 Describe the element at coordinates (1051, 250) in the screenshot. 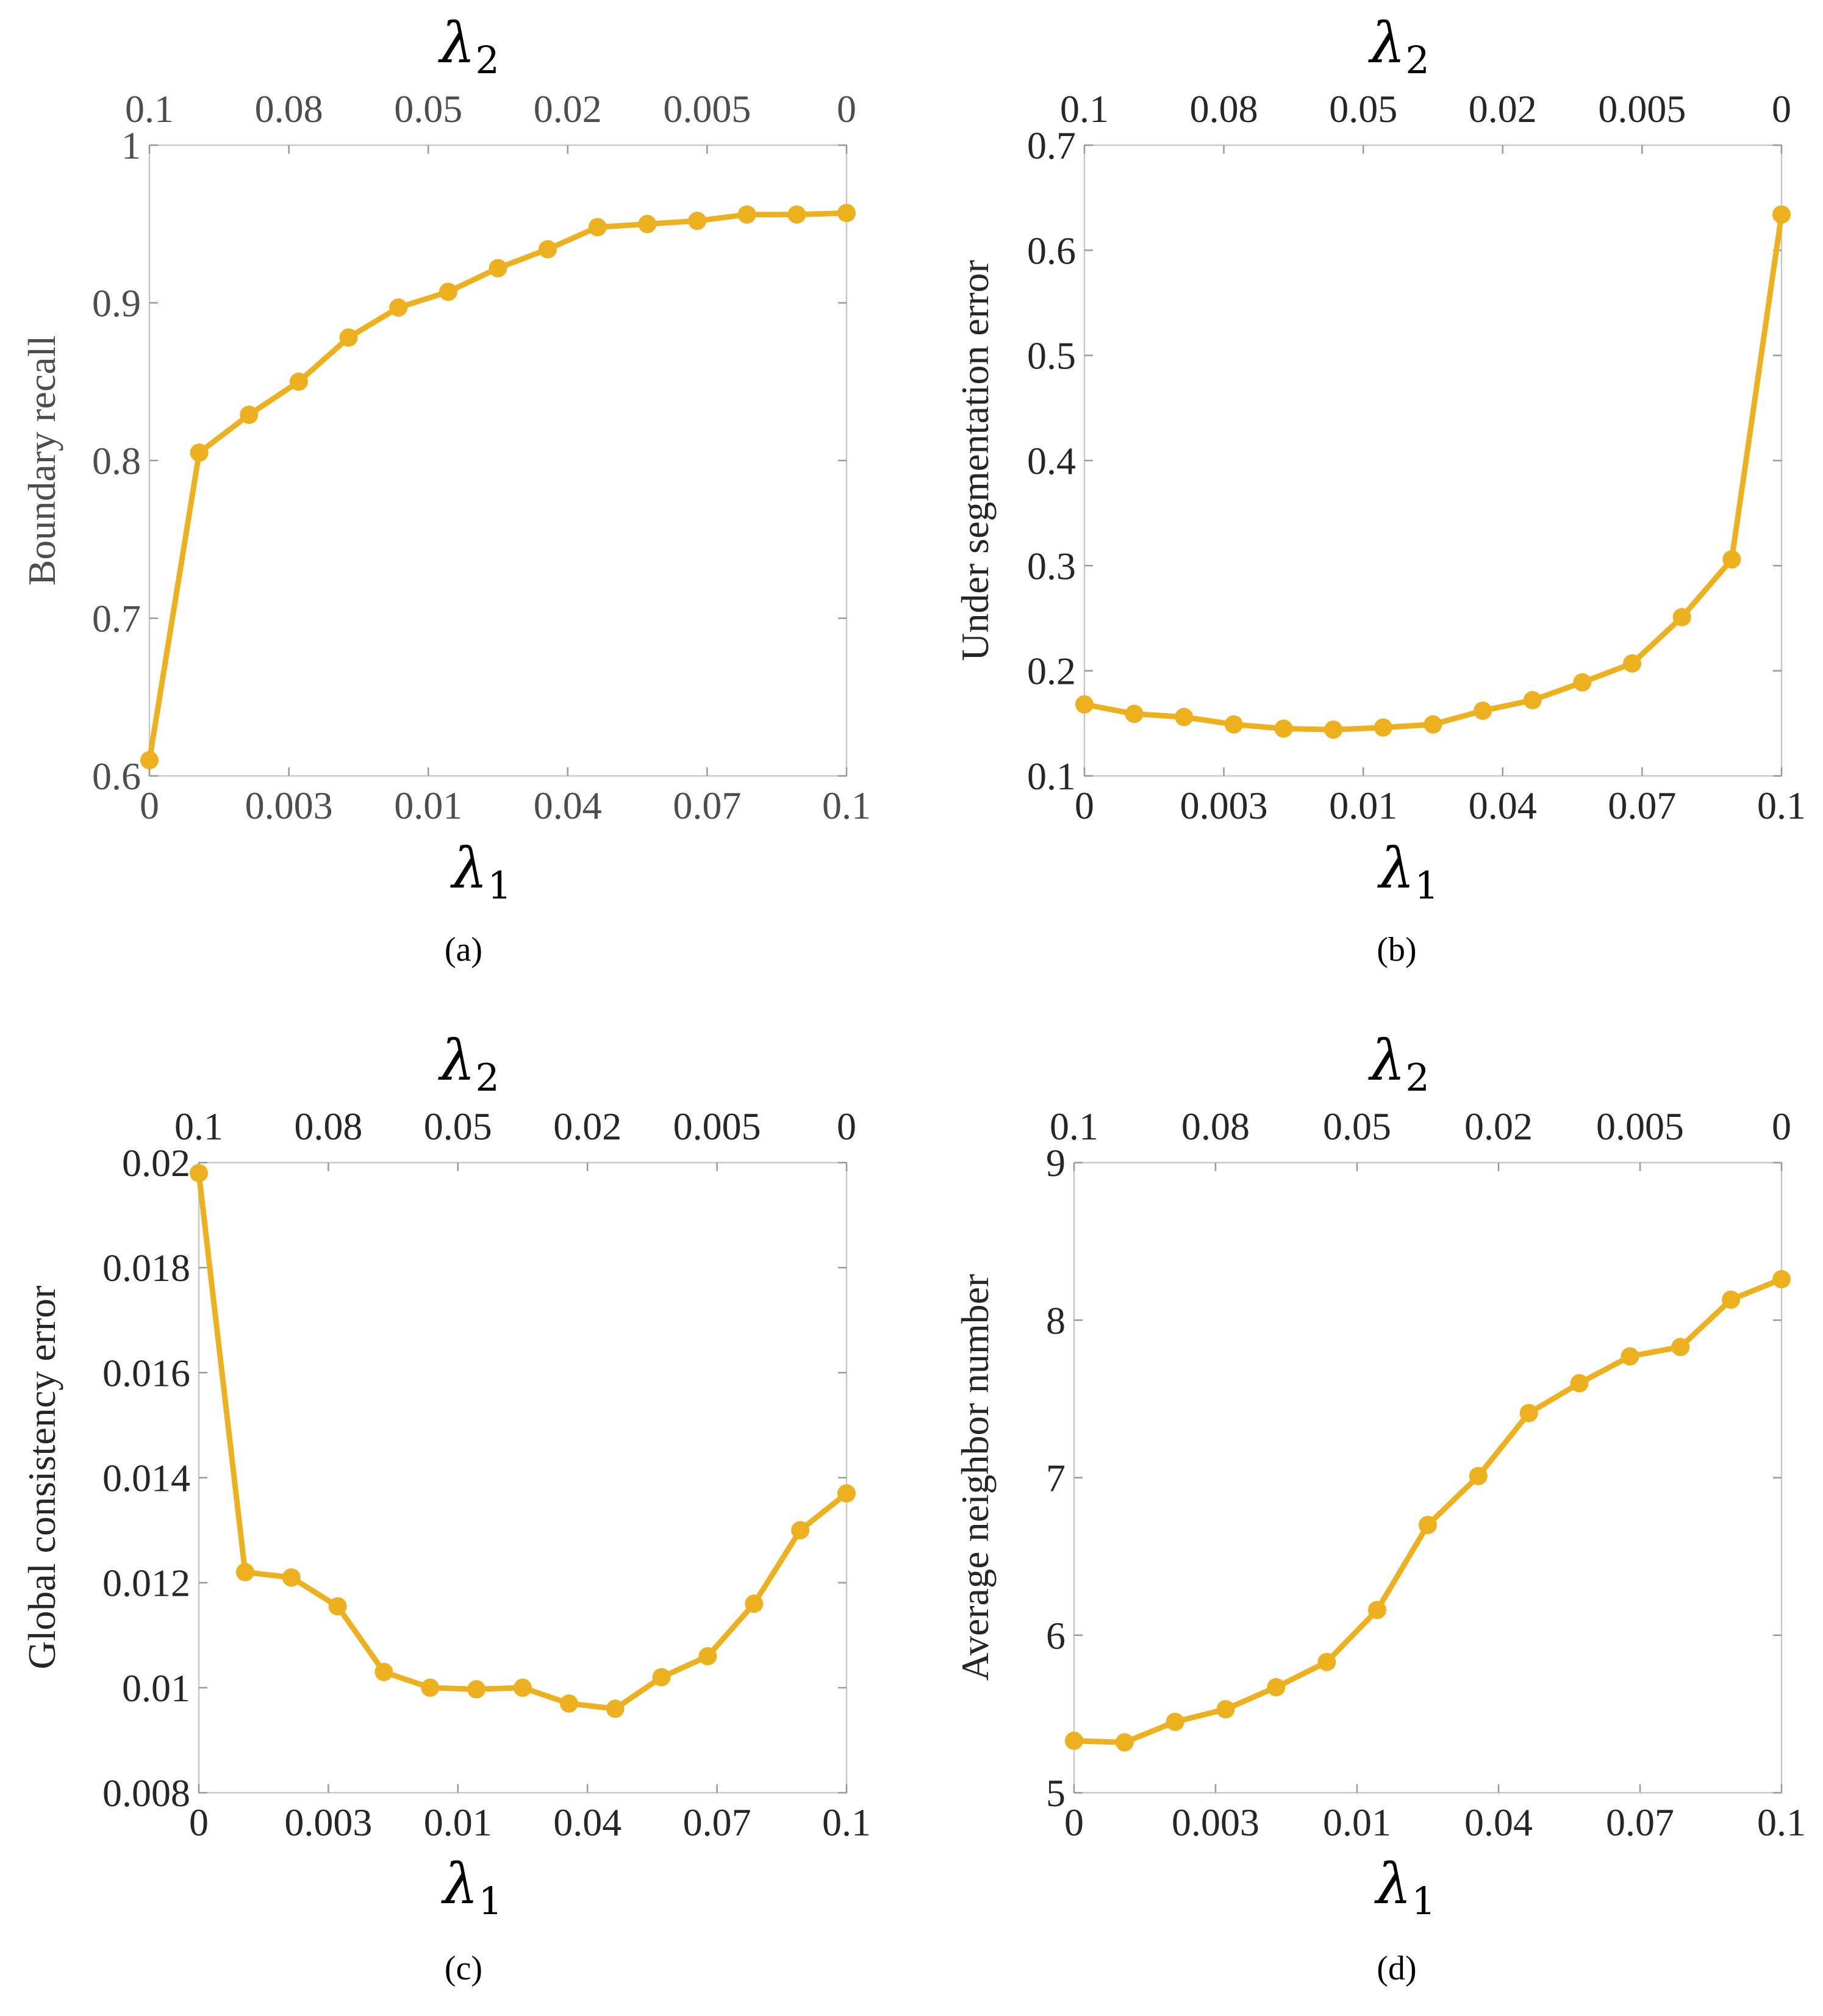

I see `y-tick-label-b: 0.6` at that location.